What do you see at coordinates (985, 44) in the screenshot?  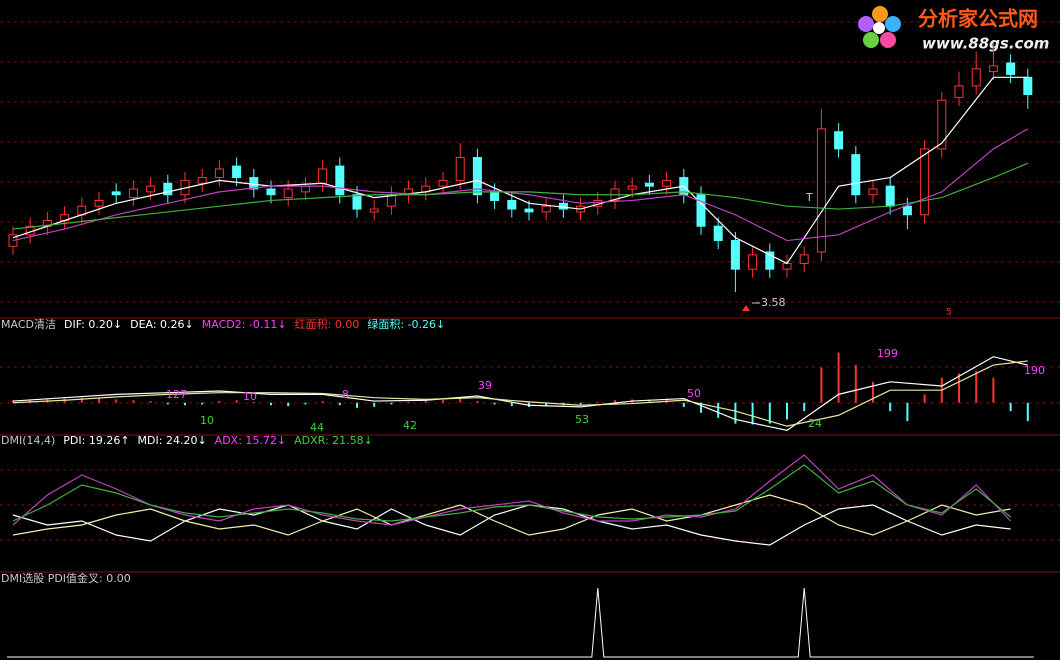 I see `logo-url: www.88gs.com` at bounding box center [985, 44].